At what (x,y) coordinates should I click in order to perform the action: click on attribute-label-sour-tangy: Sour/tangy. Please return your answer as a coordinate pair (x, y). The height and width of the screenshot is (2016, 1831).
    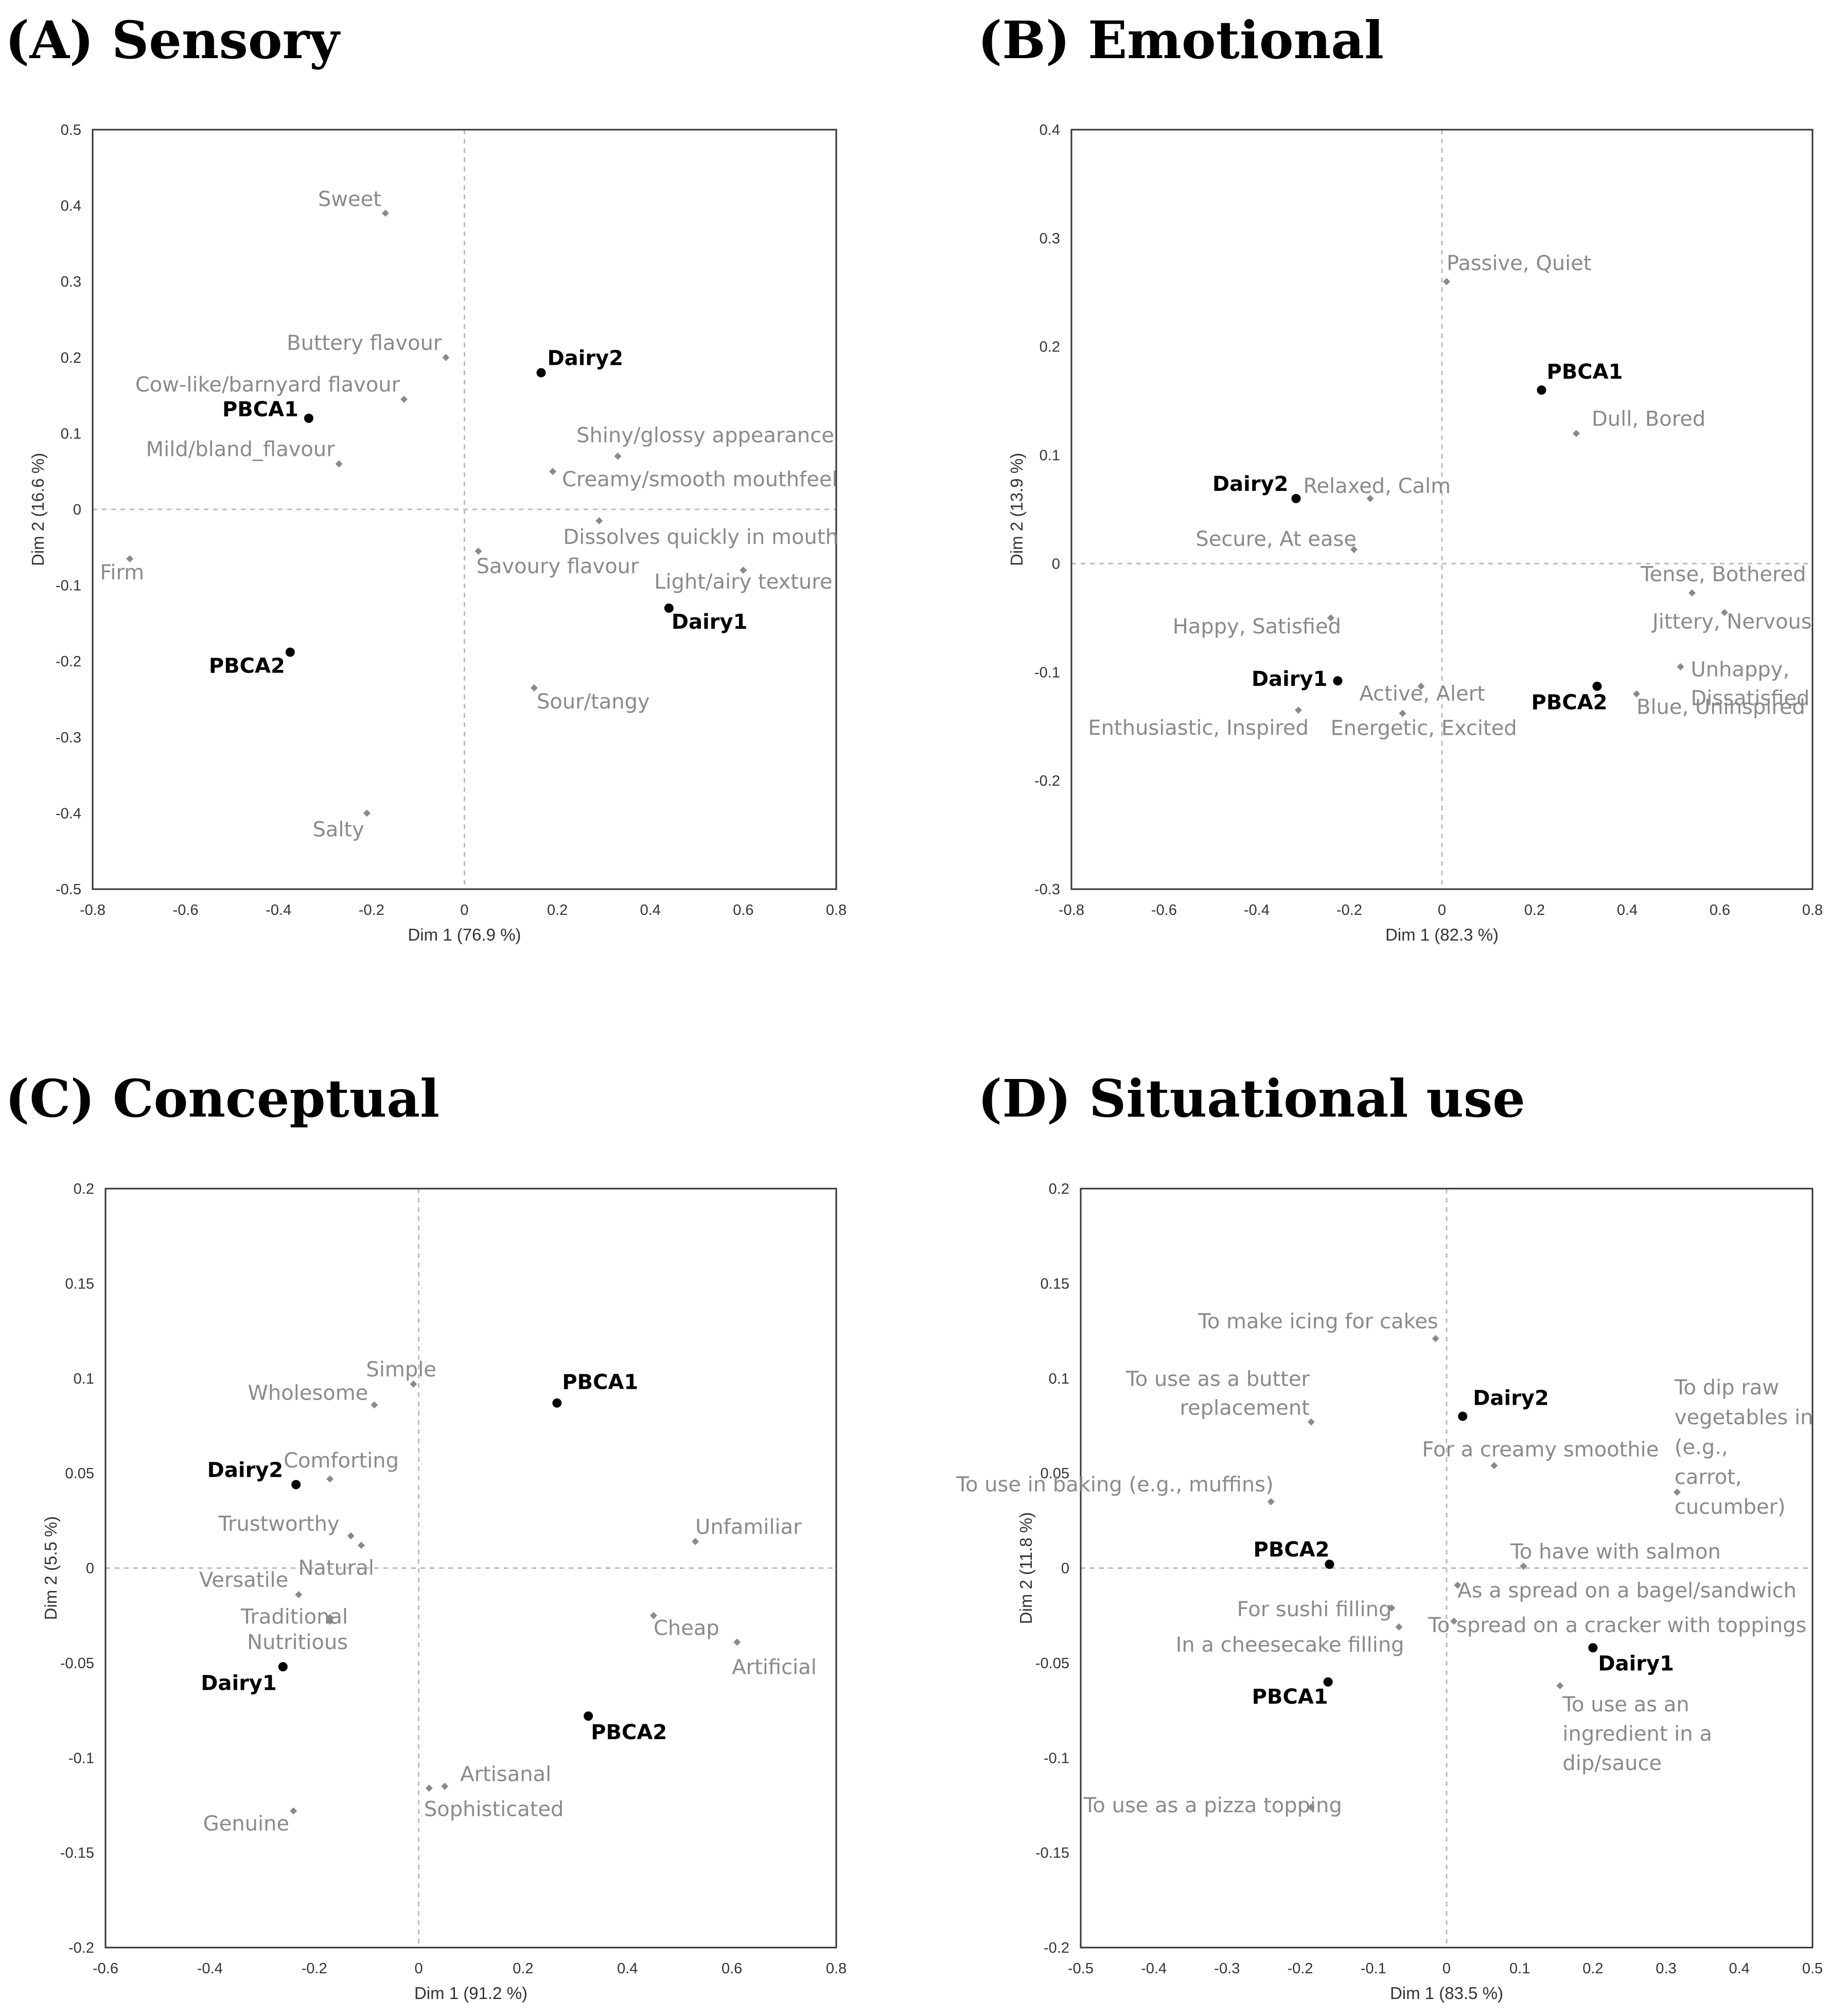
    Looking at the image, I should click on (593, 702).